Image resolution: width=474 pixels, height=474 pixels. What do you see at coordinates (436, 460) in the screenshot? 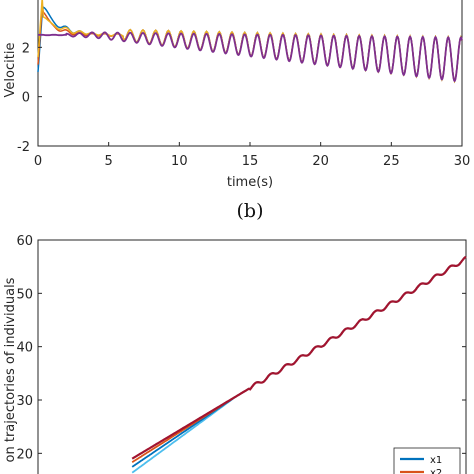
I see `legend-label-x1: x1` at bounding box center [436, 460].